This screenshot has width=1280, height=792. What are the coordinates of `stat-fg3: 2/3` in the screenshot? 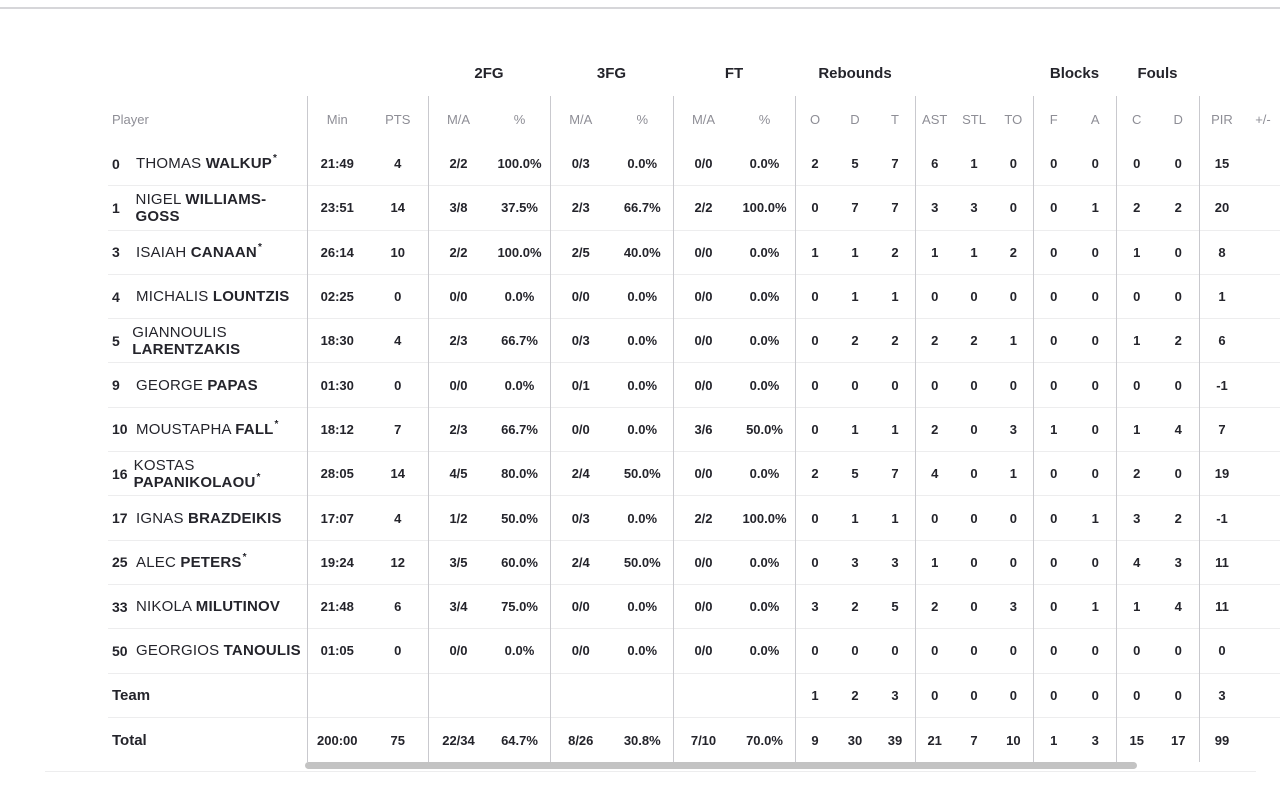 It's located at (580, 208).